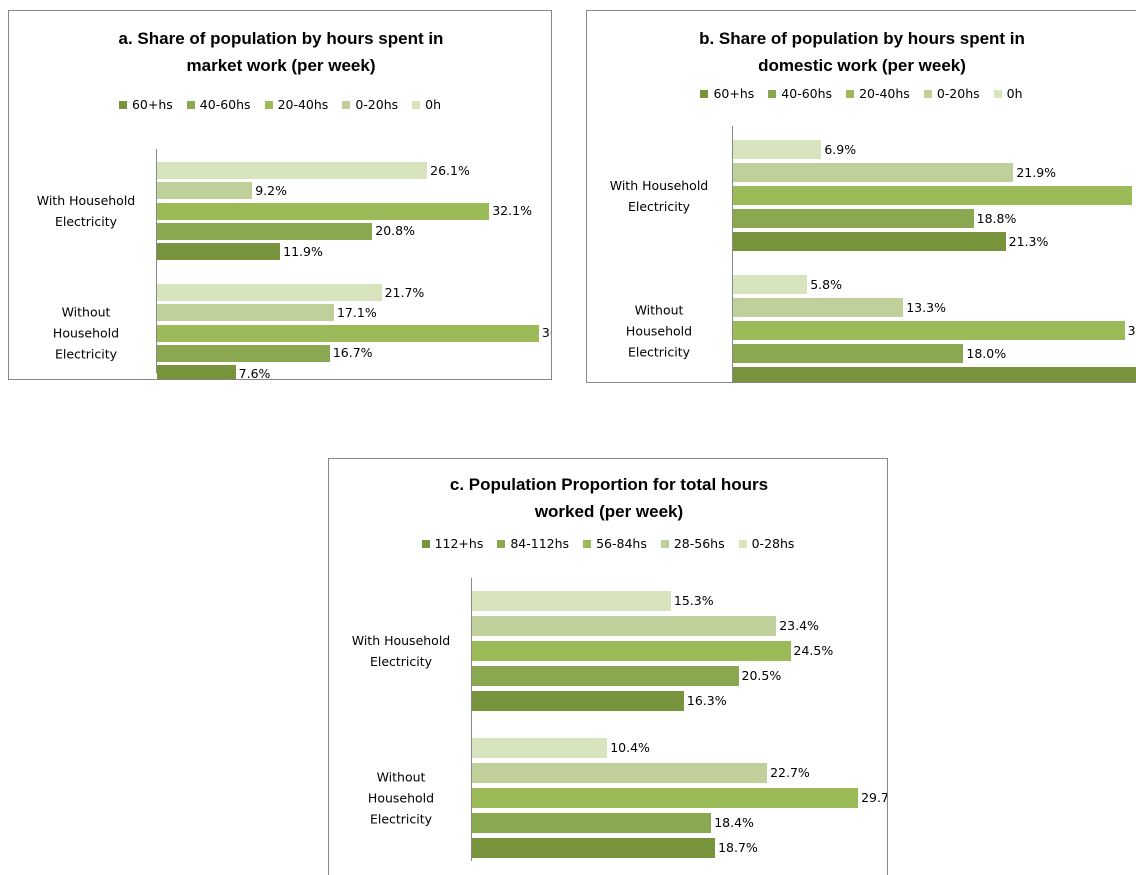  Describe the element at coordinates (1036, 172) in the screenshot. I see `value-label: 21.9%` at that location.